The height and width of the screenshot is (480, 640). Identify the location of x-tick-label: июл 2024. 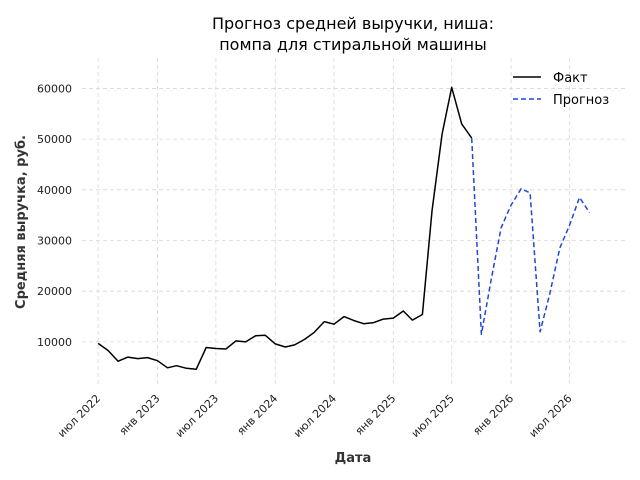
(315, 416).